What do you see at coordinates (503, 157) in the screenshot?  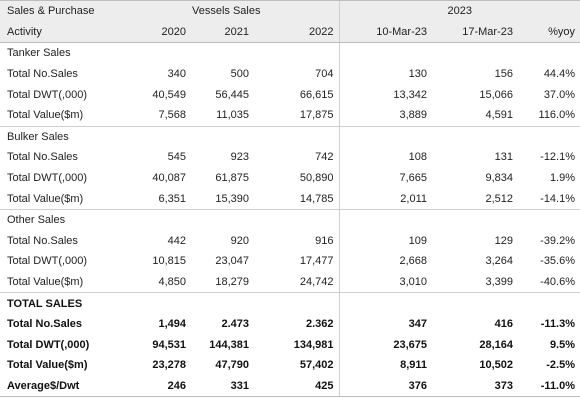 I see `cell-17-mar-23: 131` at bounding box center [503, 157].